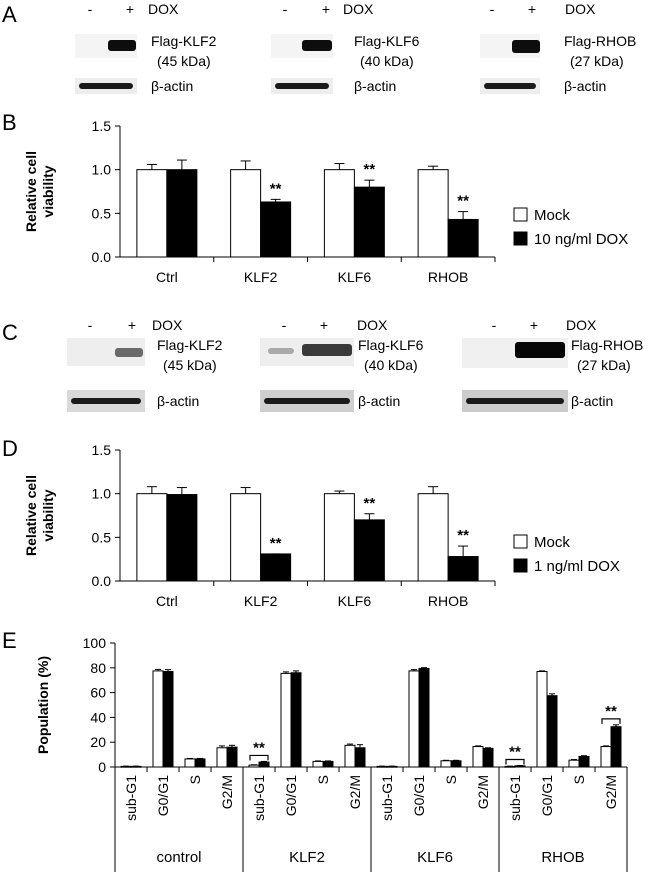  Describe the element at coordinates (9, 640) in the screenshot. I see `panel-letter-E: E` at that location.